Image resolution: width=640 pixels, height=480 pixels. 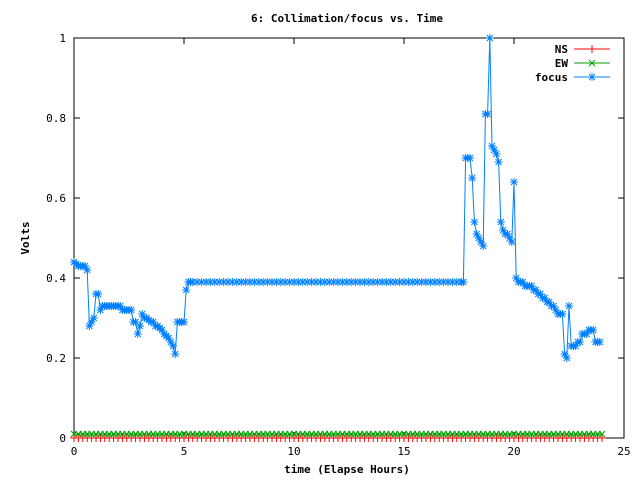 What do you see at coordinates (56, 358) in the screenshot?
I see `y-tick-label: 0.2` at bounding box center [56, 358].